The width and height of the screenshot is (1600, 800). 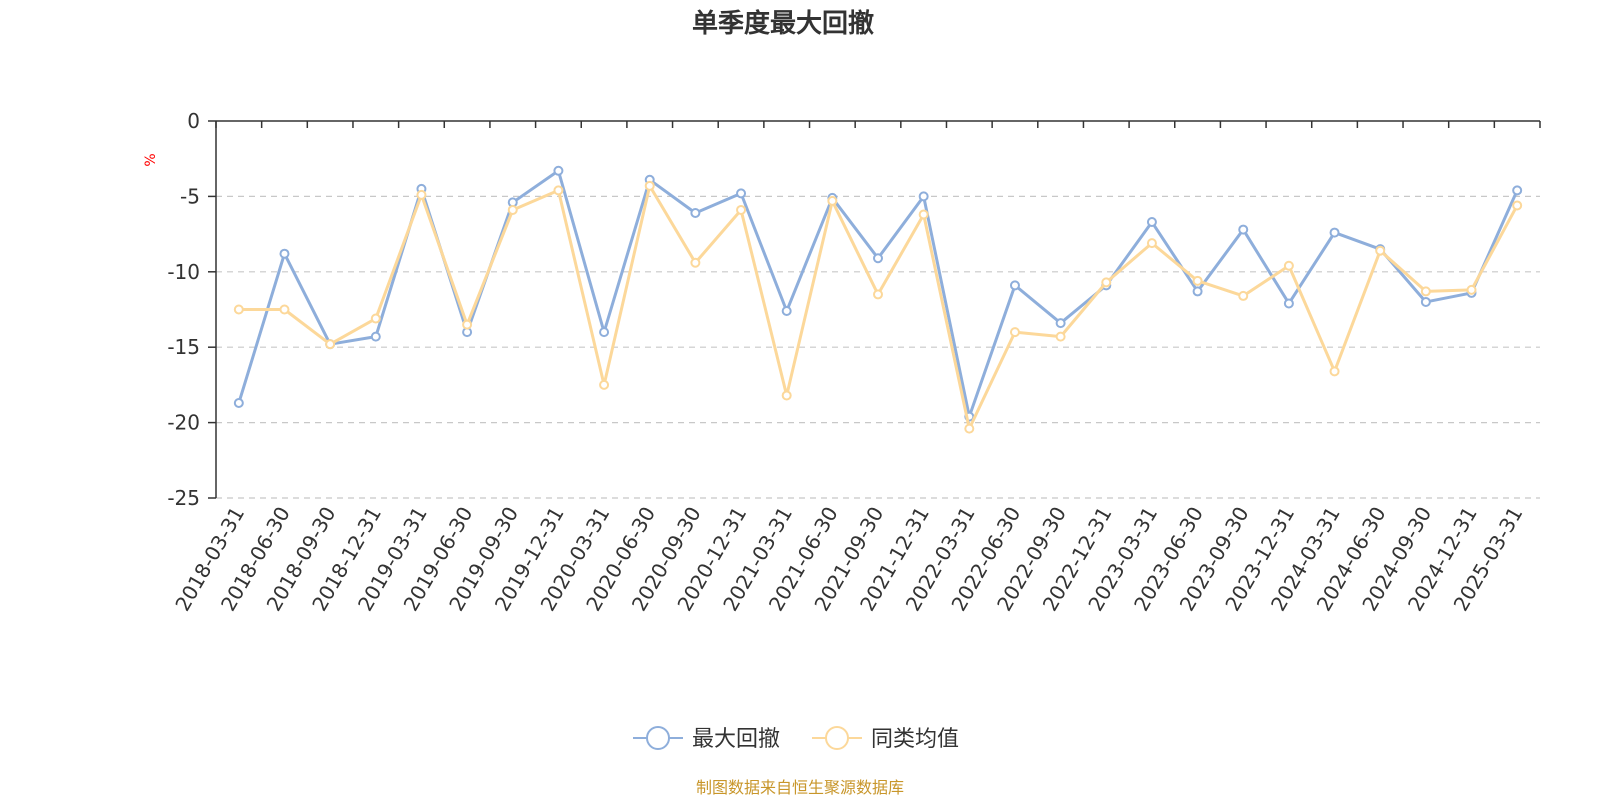 What do you see at coordinates (193, 121) in the screenshot?
I see `y-tick-label: 0` at bounding box center [193, 121].